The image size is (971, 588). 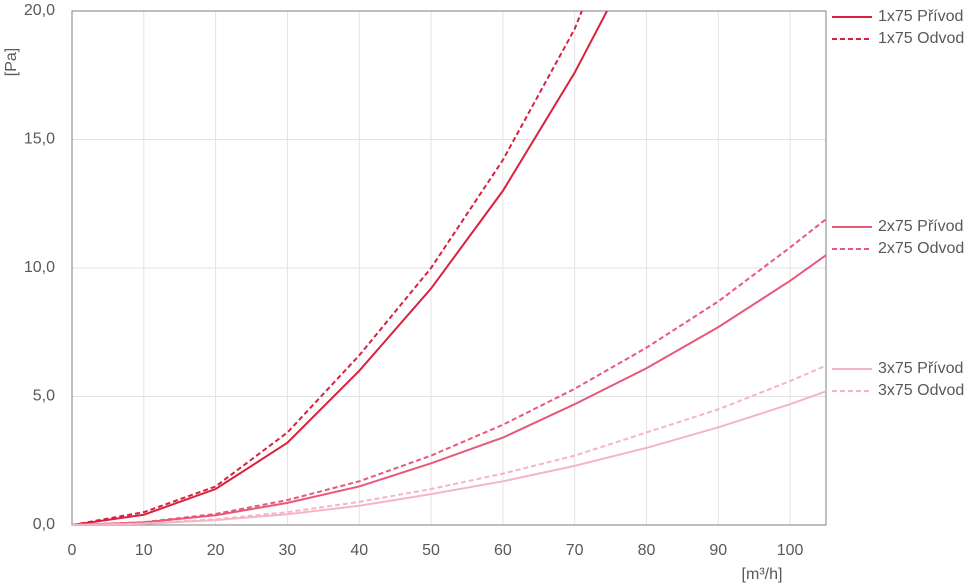 What do you see at coordinates (39, 267) in the screenshot?
I see `y-tick-label: 10,0` at bounding box center [39, 267].